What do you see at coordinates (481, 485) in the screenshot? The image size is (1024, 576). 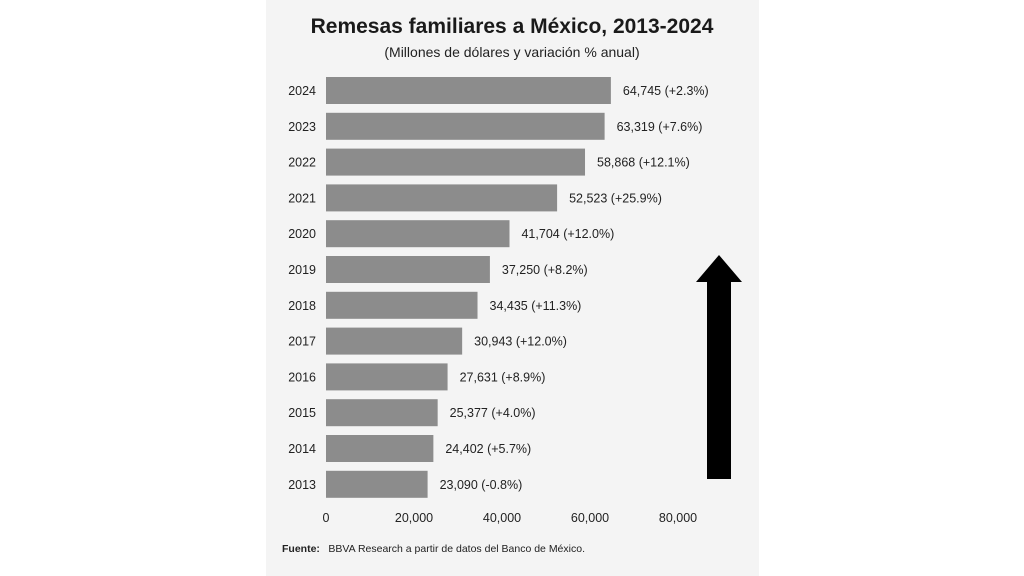 I see `data-label-2013: 23,090 (-0.8%)` at bounding box center [481, 485].